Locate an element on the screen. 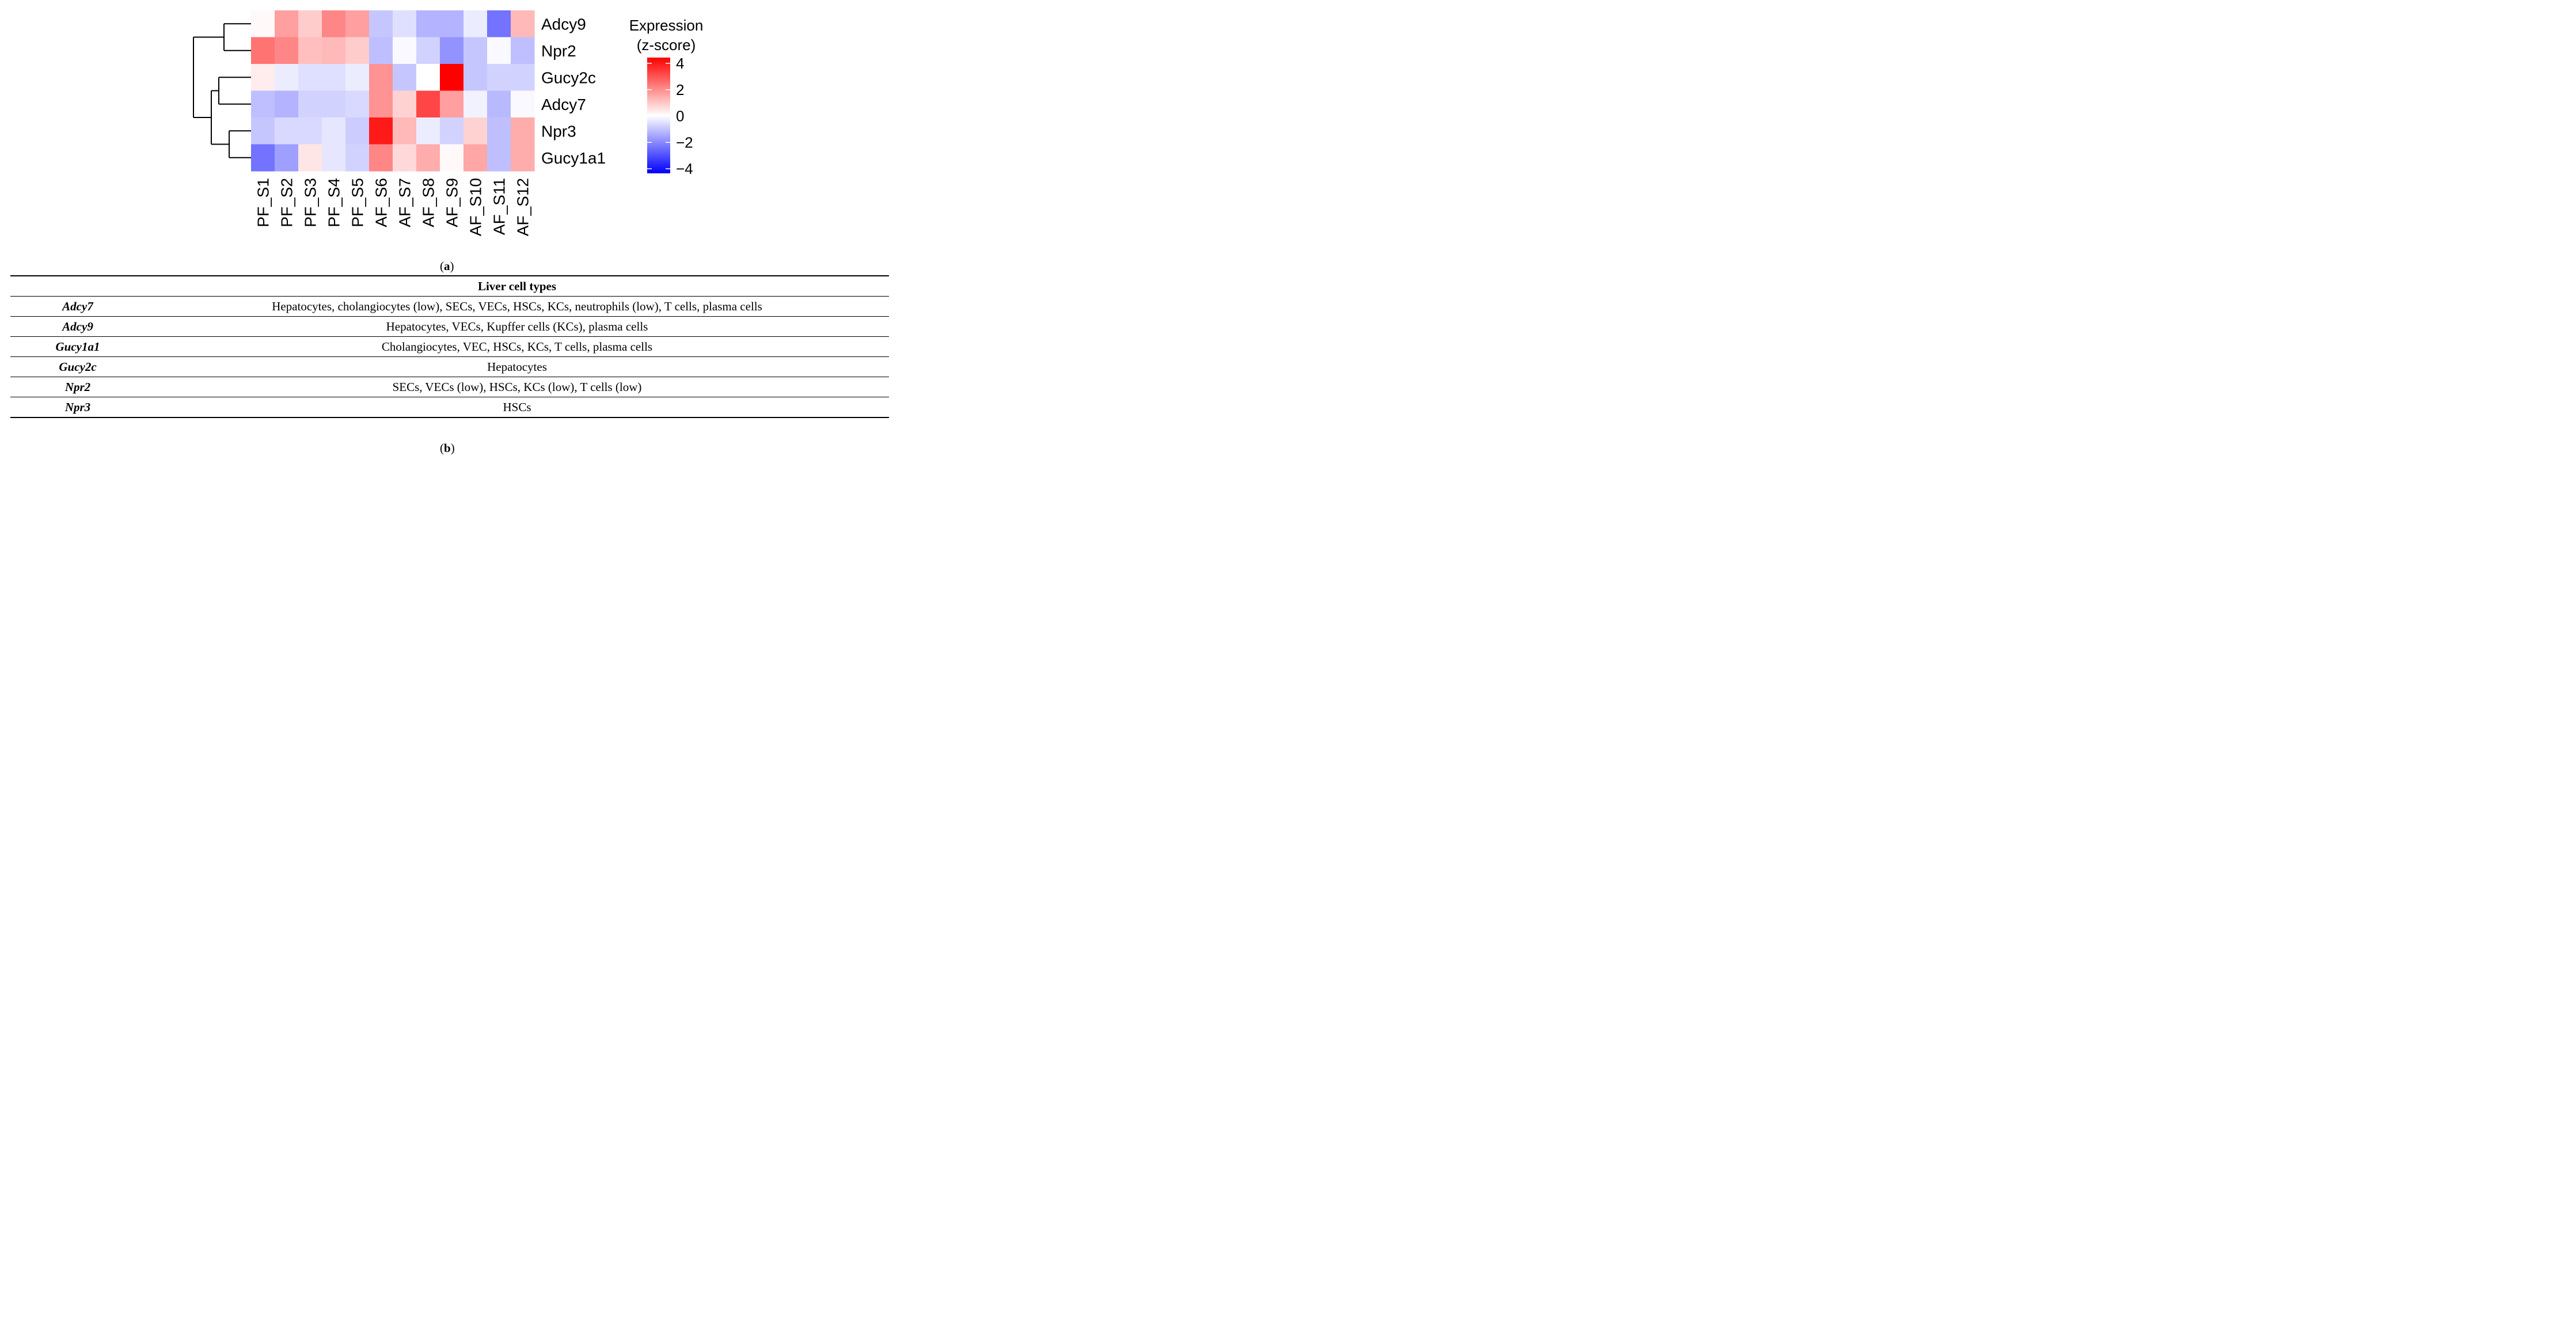  heatmap-cell-gucy2c-af-s9 is located at coordinates (452, 78).